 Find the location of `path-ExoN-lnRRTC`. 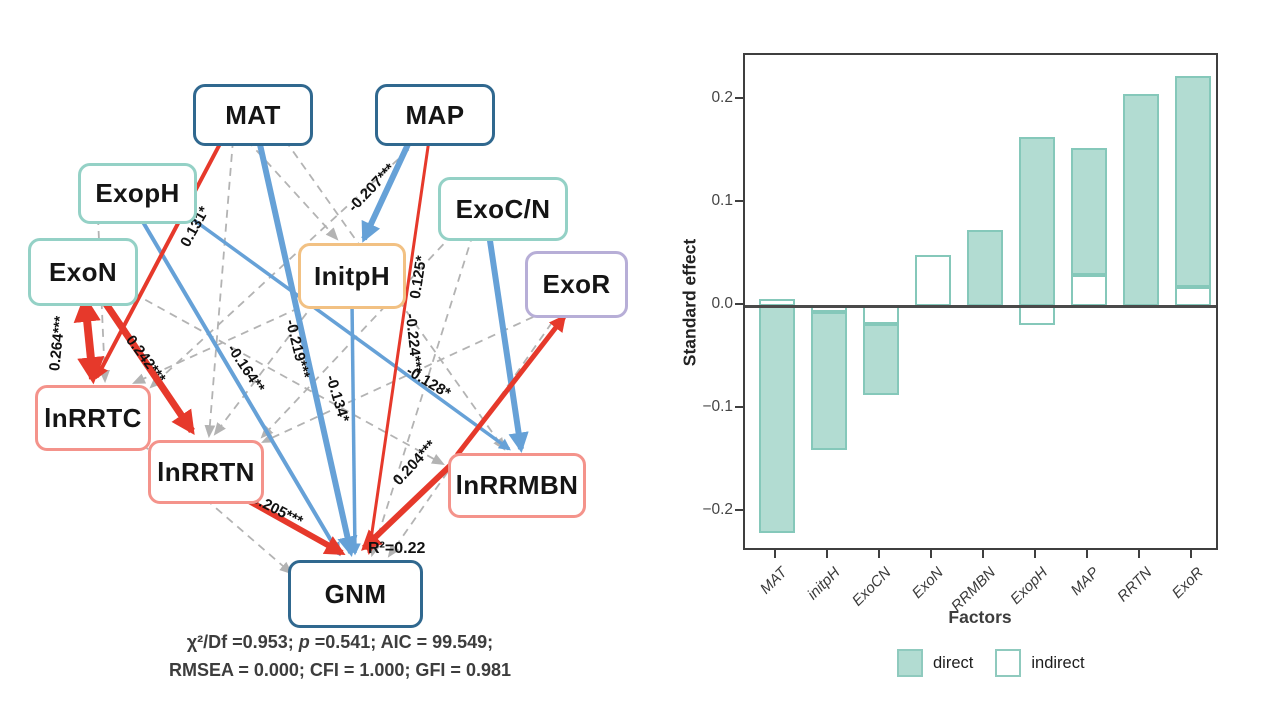

path-ExoN-lnRRTC is located at coordinates (89, 339).